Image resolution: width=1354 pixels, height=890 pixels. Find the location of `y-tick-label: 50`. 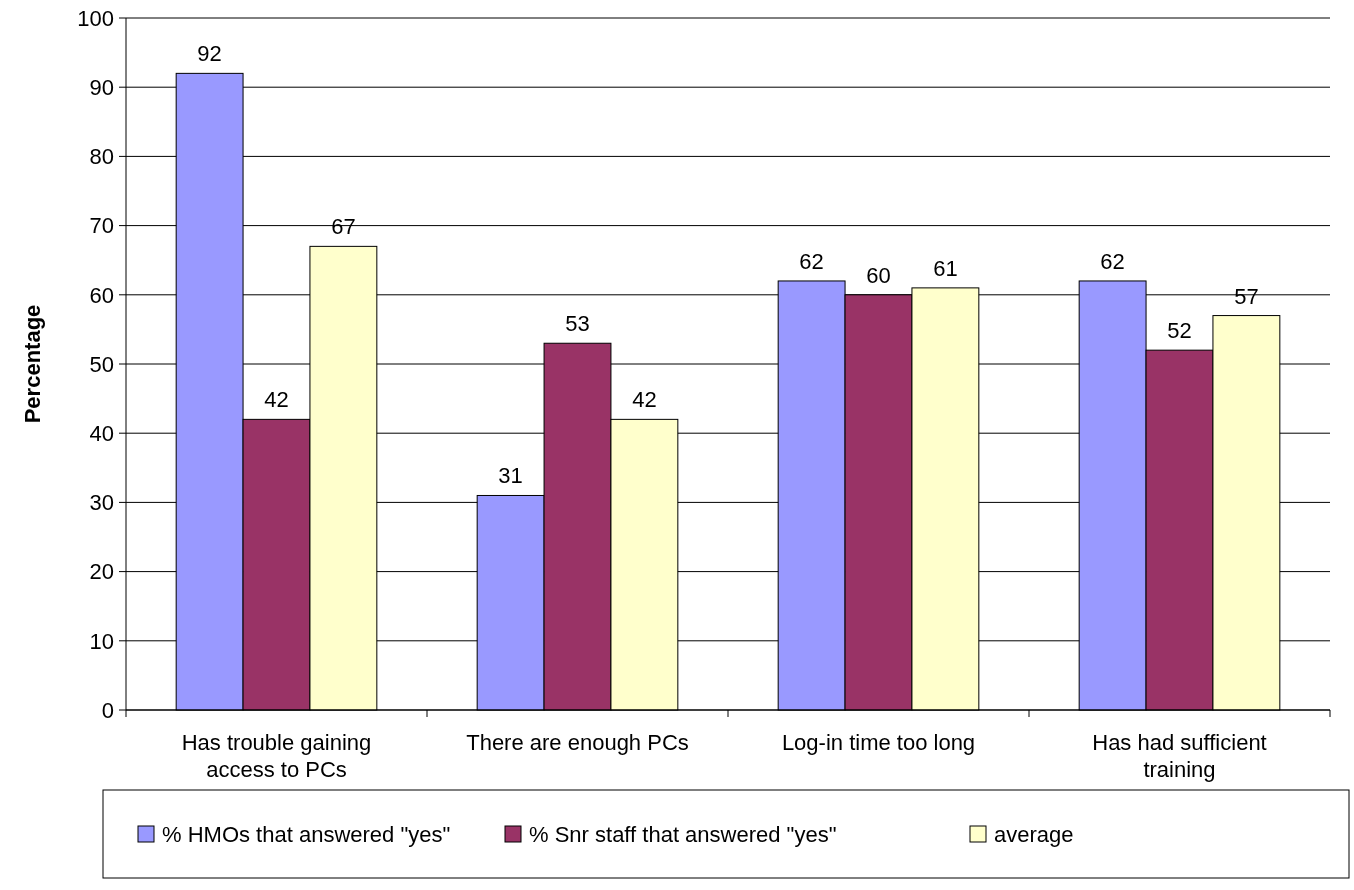

y-tick-label: 50 is located at coordinates (101, 364).